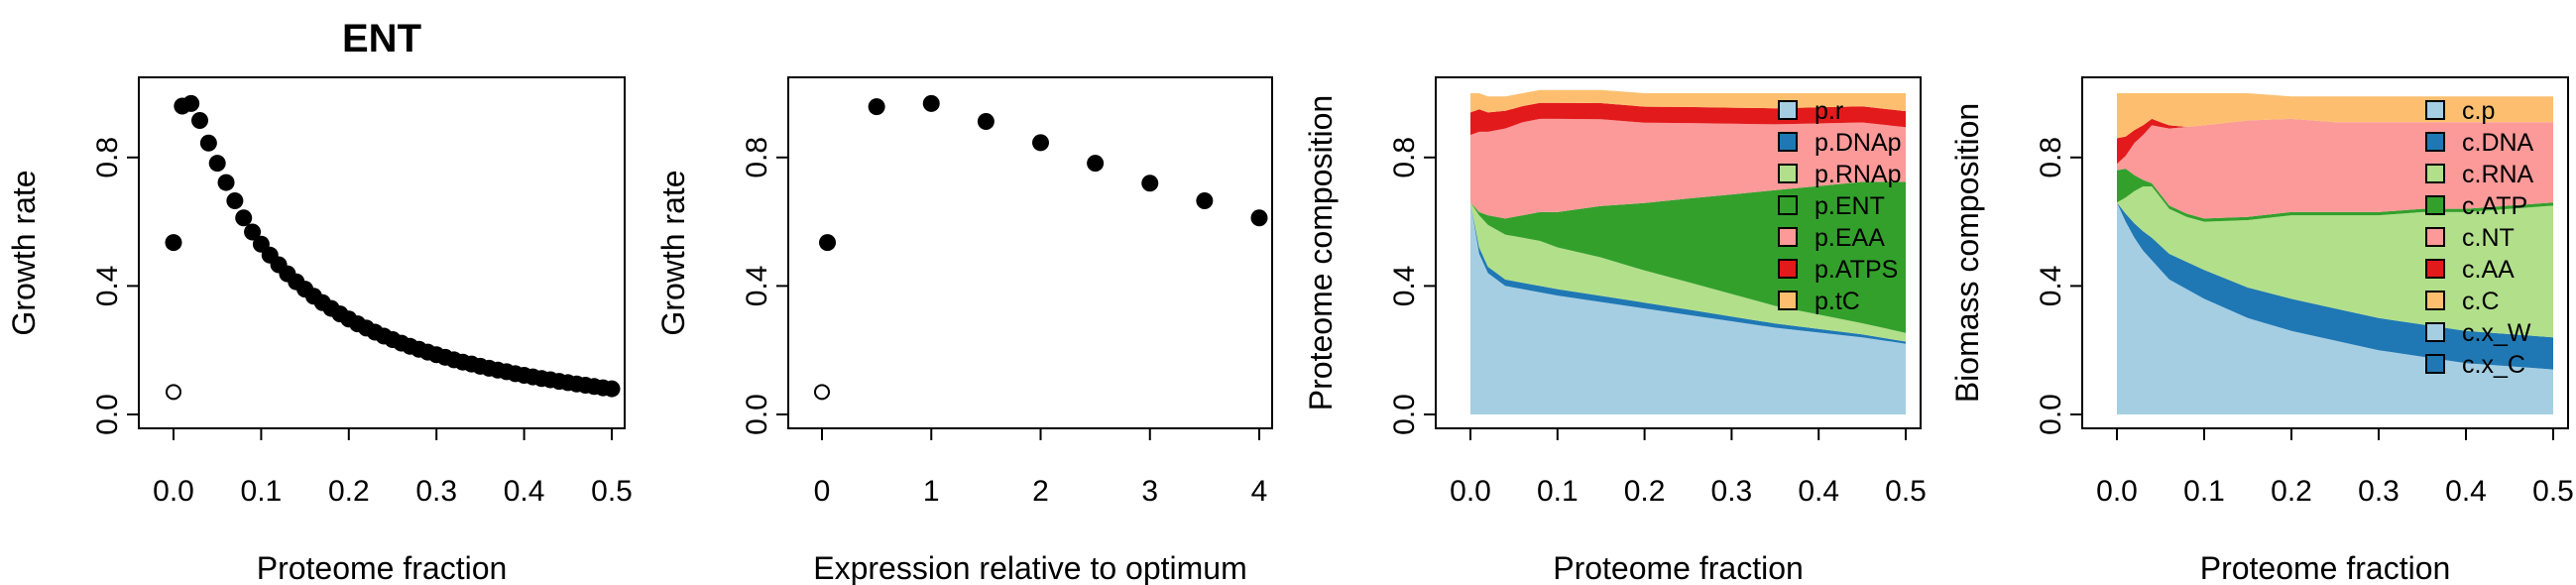 The width and height of the screenshot is (2576, 585). What do you see at coordinates (2494, 206) in the screenshot?
I see `legend-label: c.ATP` at bounding box center [2494, 206].